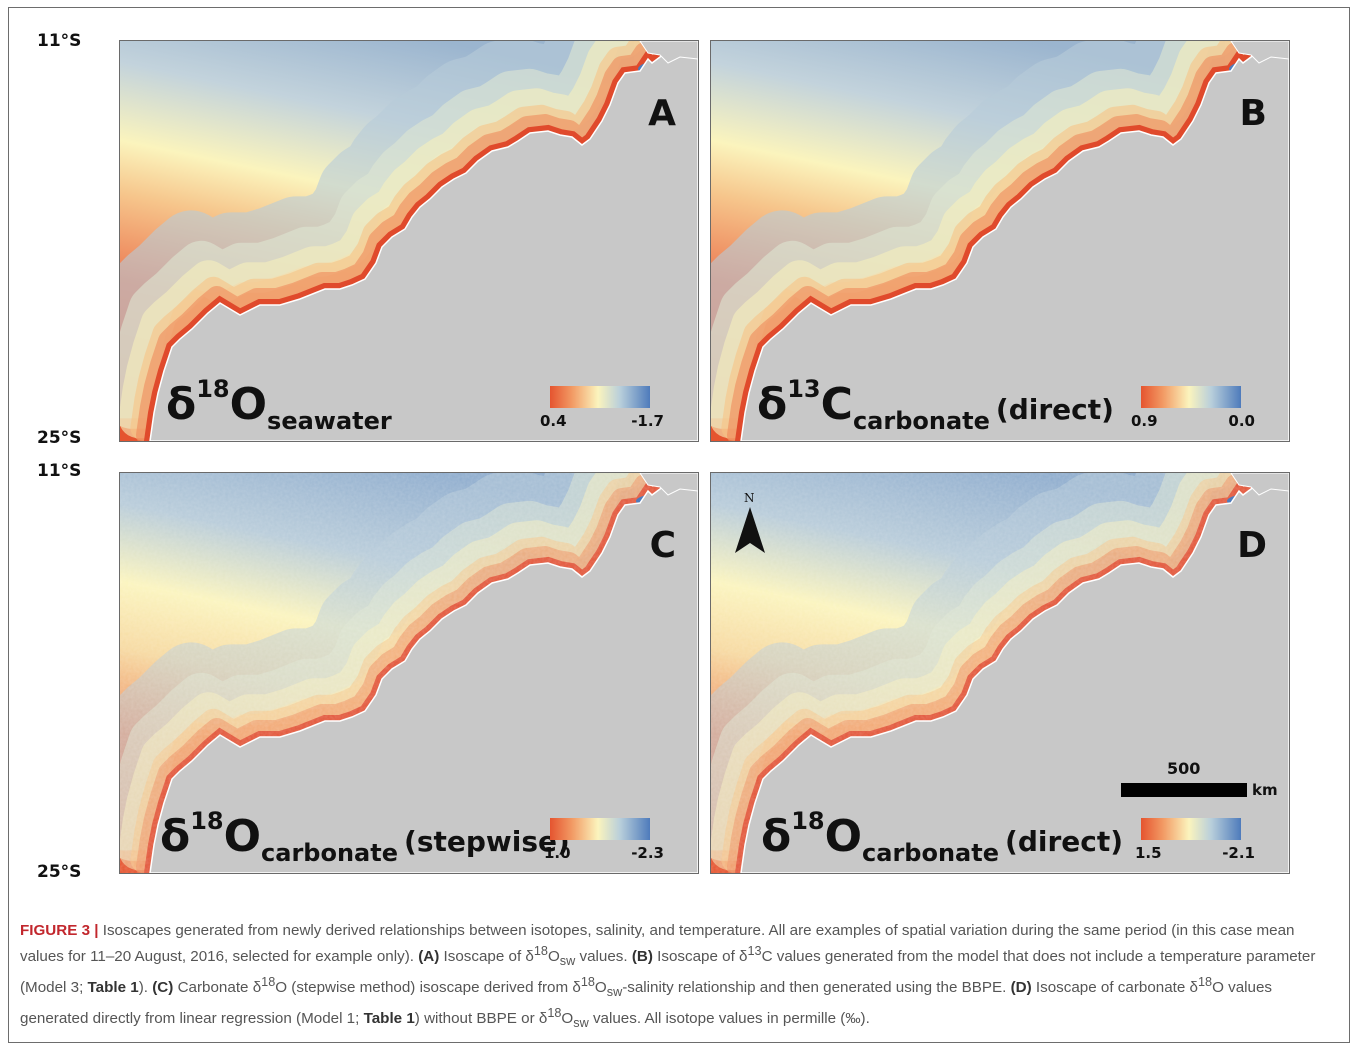 The image size is (1358, 1049). Describe the element at coordinates (59, 438) in the screenshot. I see `latitude-label-bottom-row1: 25°S` at that location.